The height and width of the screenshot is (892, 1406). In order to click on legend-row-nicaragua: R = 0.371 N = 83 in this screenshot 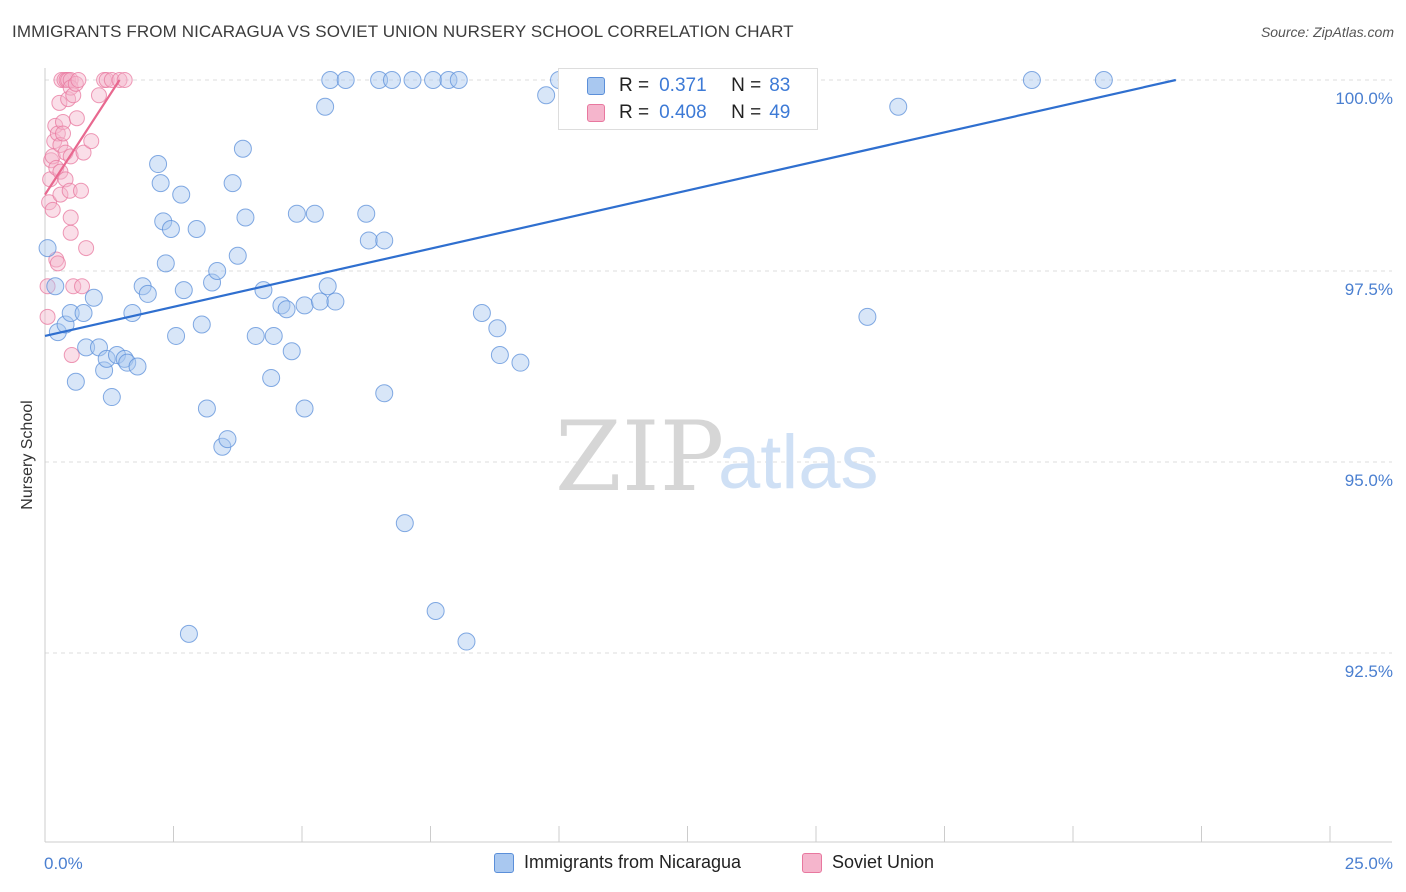, I will do `click(674, 86)`.